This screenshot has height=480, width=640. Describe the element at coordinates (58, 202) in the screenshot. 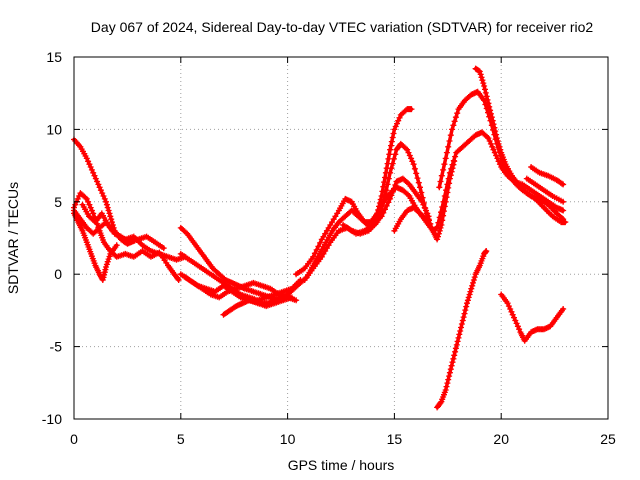

I see `y-tick-label: 5` at that location.